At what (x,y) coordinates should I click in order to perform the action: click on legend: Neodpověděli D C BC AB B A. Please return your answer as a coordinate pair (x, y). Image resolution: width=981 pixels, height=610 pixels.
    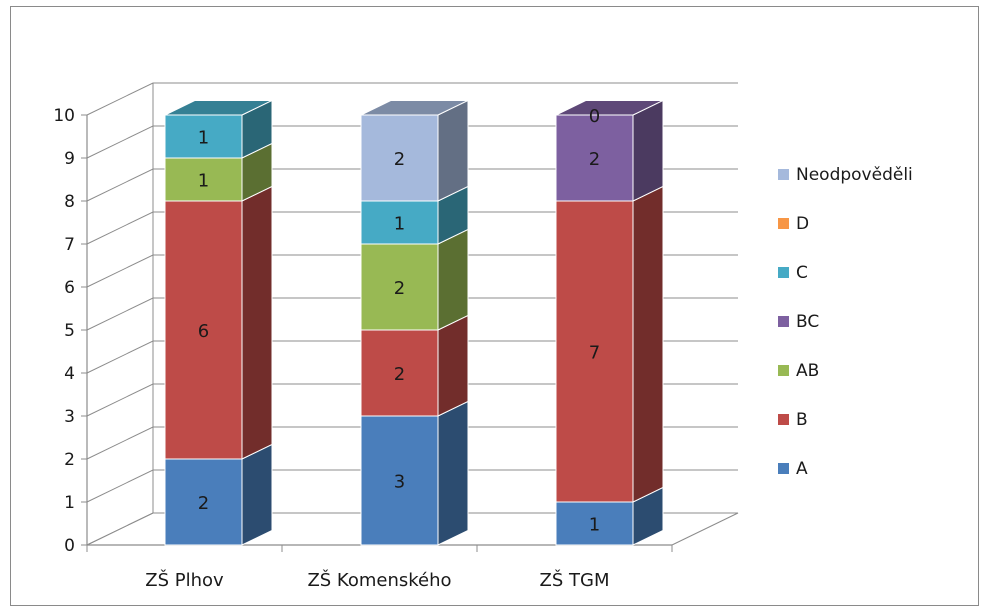
    Looking at the image, I should click on (845, 322).